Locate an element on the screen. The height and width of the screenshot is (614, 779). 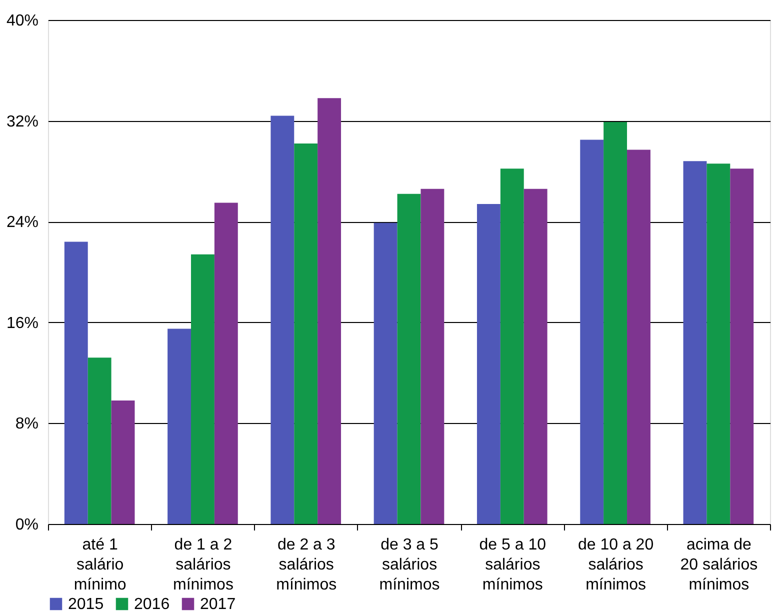
x-tick-label: de 3 a 5 salários mínimos is located at coordinates (409, 565).